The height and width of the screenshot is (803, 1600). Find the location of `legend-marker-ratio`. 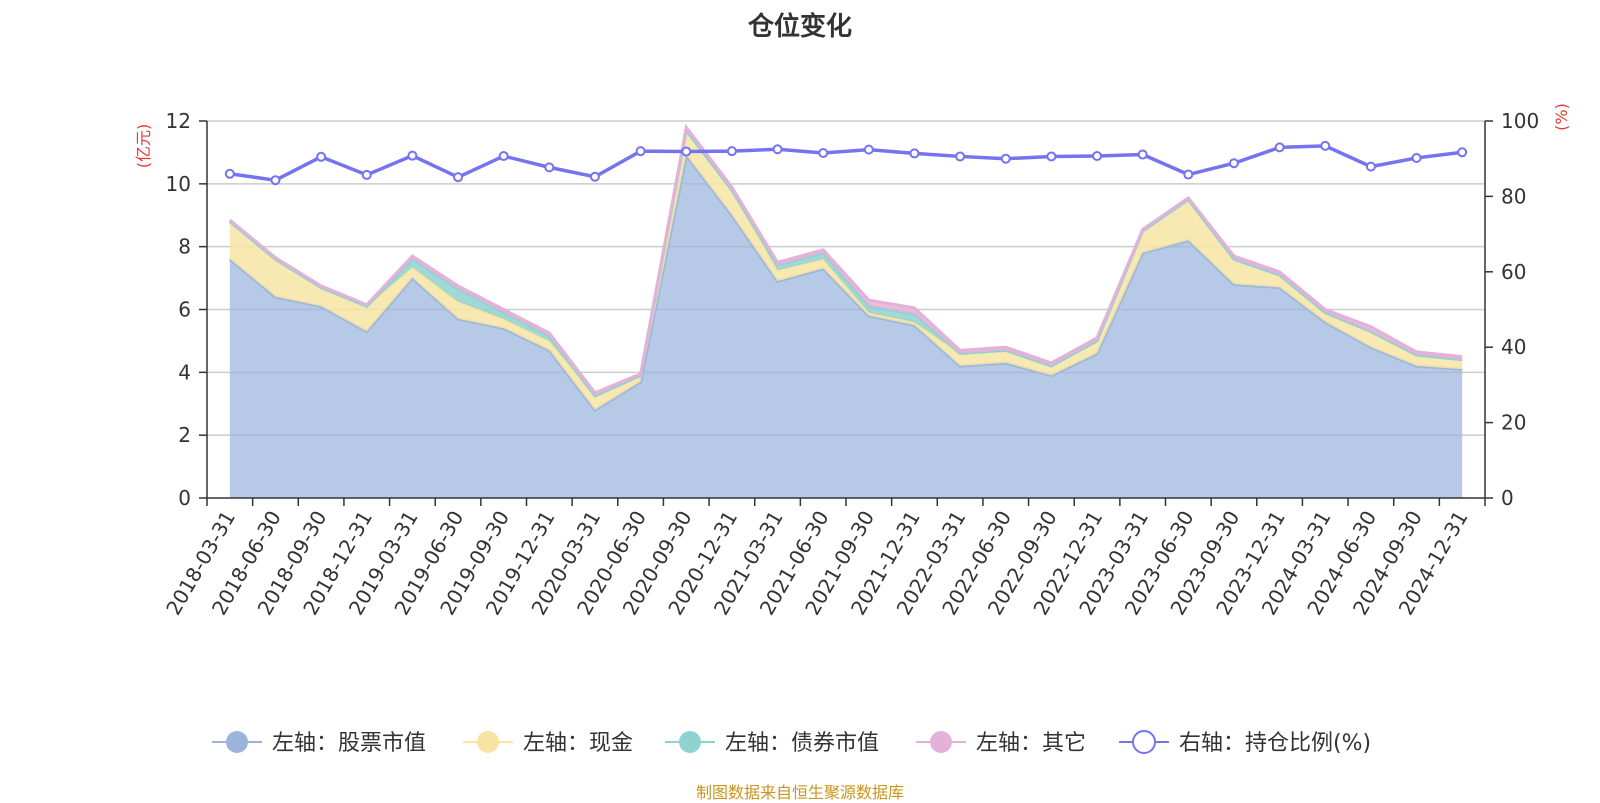

legend-marker-ratio is located at coordinates (1144, 742).